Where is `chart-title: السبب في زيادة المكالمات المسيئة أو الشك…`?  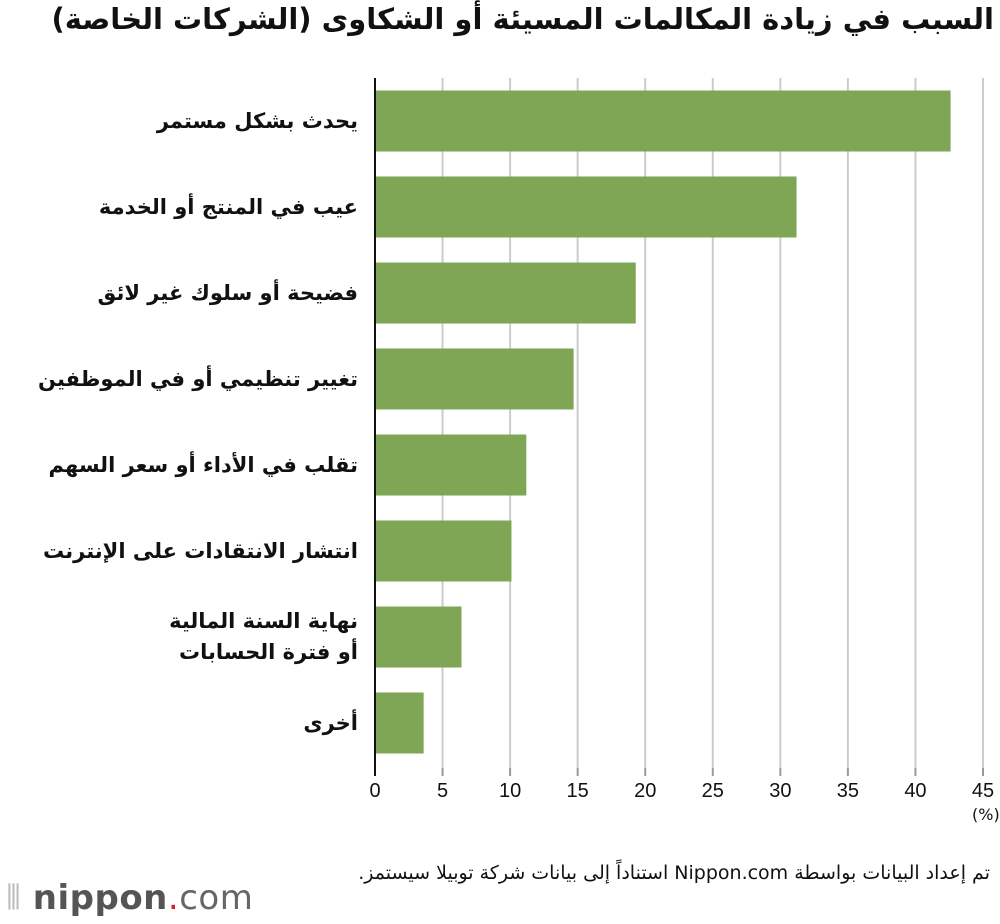
chart-title: السبب في زيادة المكالمات المسيئة أو الشك… is located at coordinates (522, 19).